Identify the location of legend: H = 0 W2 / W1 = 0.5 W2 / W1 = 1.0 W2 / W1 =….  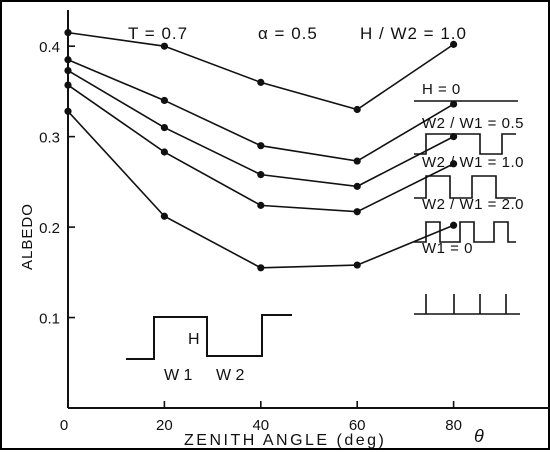
(469, 198).